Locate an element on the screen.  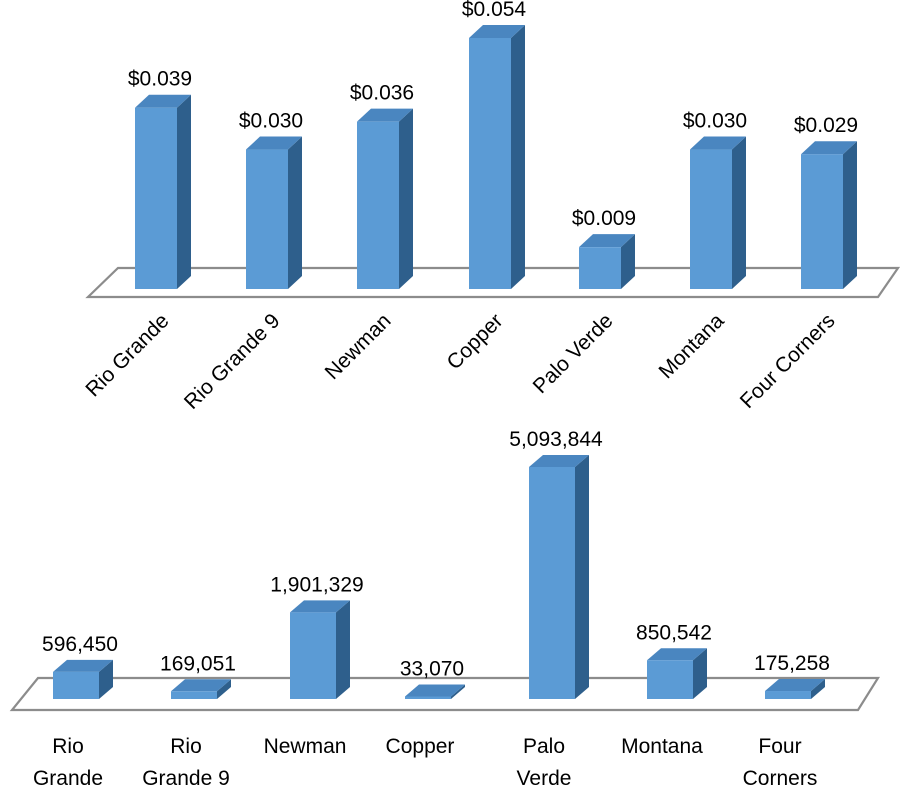
data-label: 1,901,329 is located at coordinates (316, 584).